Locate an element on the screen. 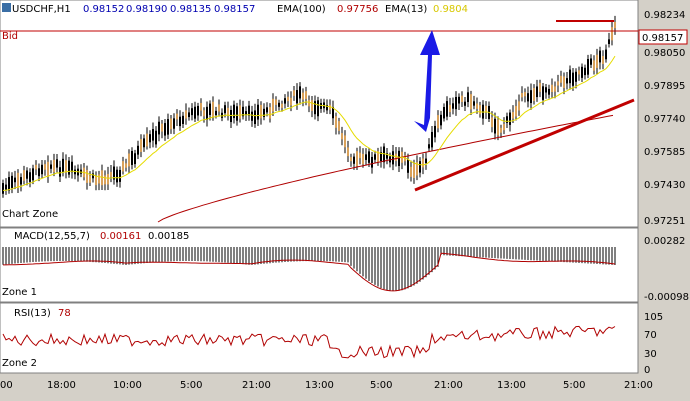 This screenshot has height=401, width=690. ema13-label: EMA(13) is located at coordinates (406, 9).